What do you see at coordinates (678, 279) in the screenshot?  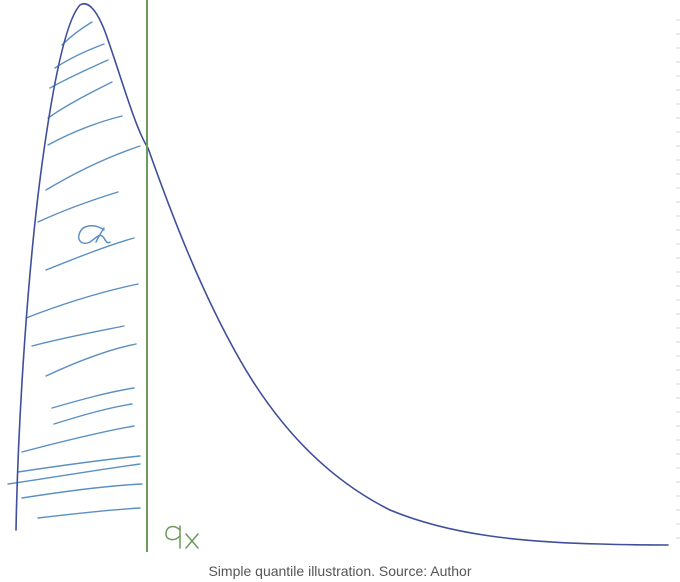 I see `edge-ticks` at bounding box center [678, 279].